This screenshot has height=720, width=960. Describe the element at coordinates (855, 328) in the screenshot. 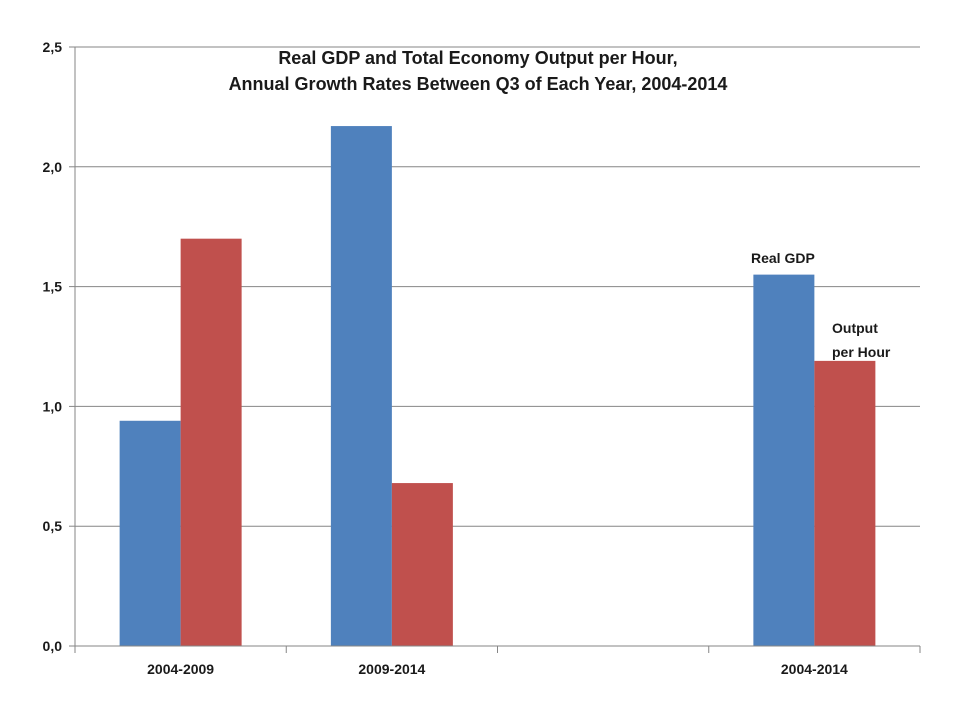

I see `annotation-output: Output` at that location.